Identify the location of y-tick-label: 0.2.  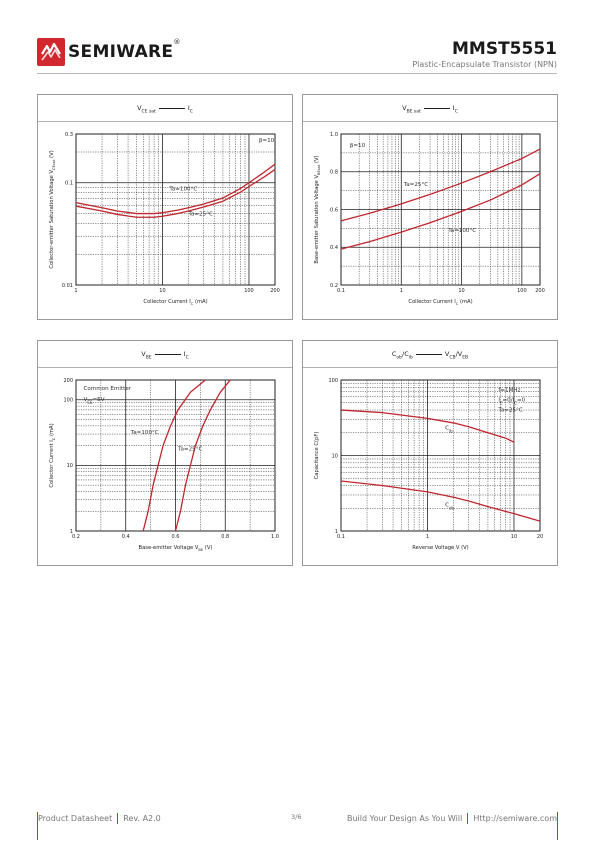
(334, 286).